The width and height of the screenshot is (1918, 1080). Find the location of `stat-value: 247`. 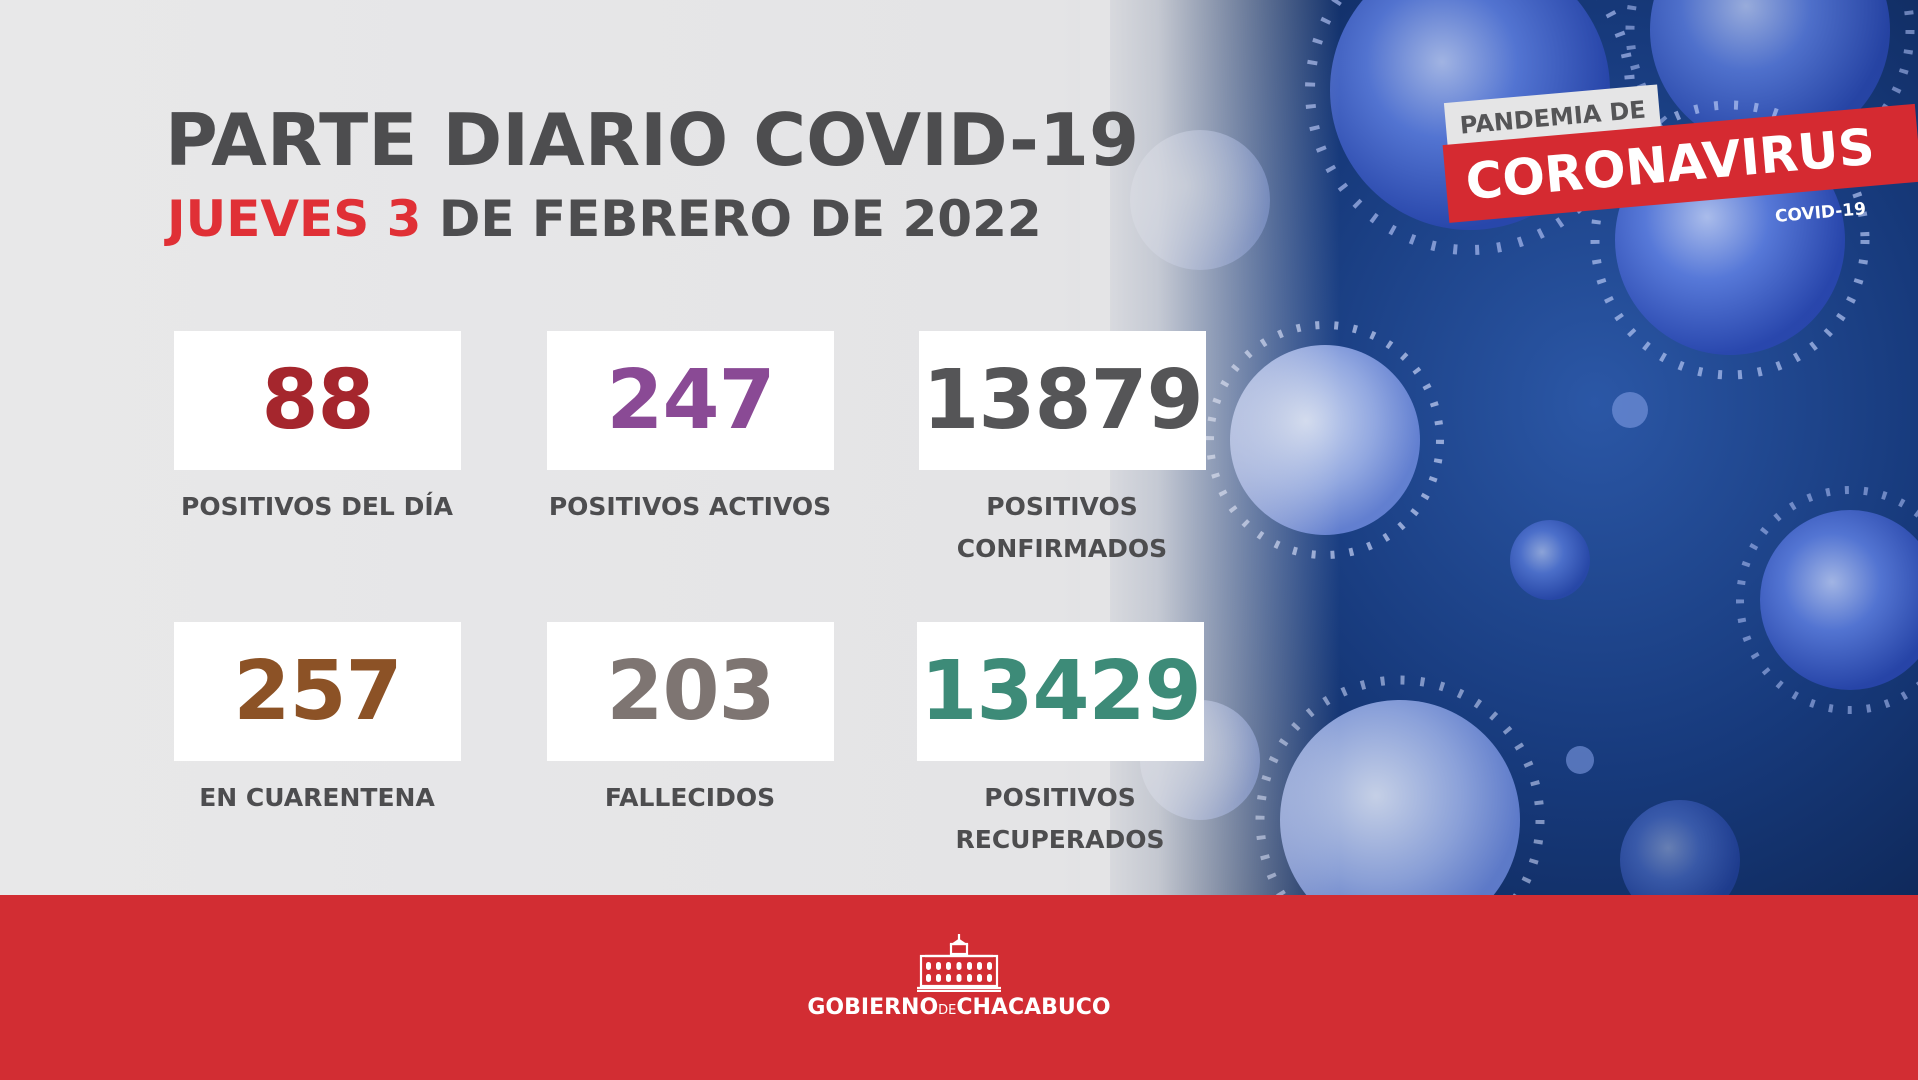

stat-value: 247 is located at coordinates (690, 400).